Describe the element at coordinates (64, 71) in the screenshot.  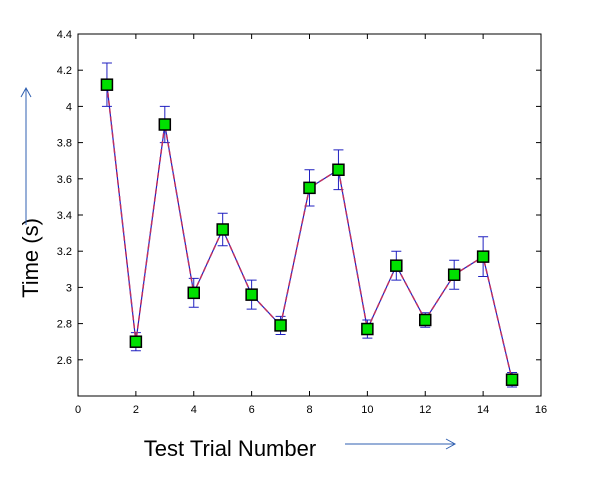
I see `y-tick-label: 4.2` at that location.